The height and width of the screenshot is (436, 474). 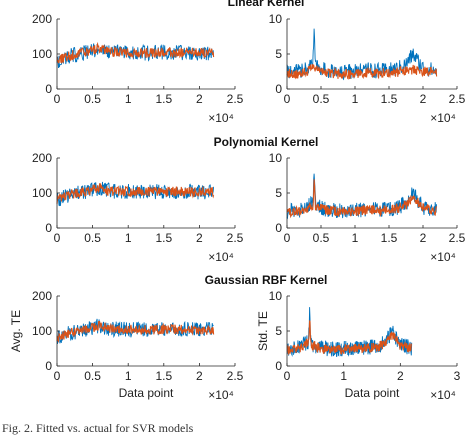 What do you see at coordinates (266, 280) in the screenshot?
I see `chart-title: Gaussian RBF Kernel` at bounding box center [266, 280].